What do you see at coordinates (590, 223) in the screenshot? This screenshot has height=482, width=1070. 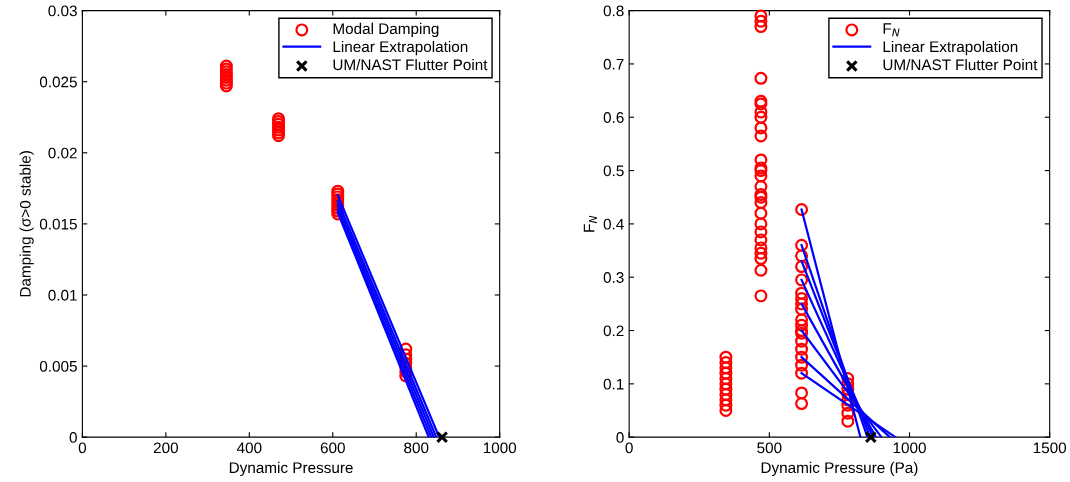 I see `y-axis-title: F$_{N}$` at bounding box center [590, 223].